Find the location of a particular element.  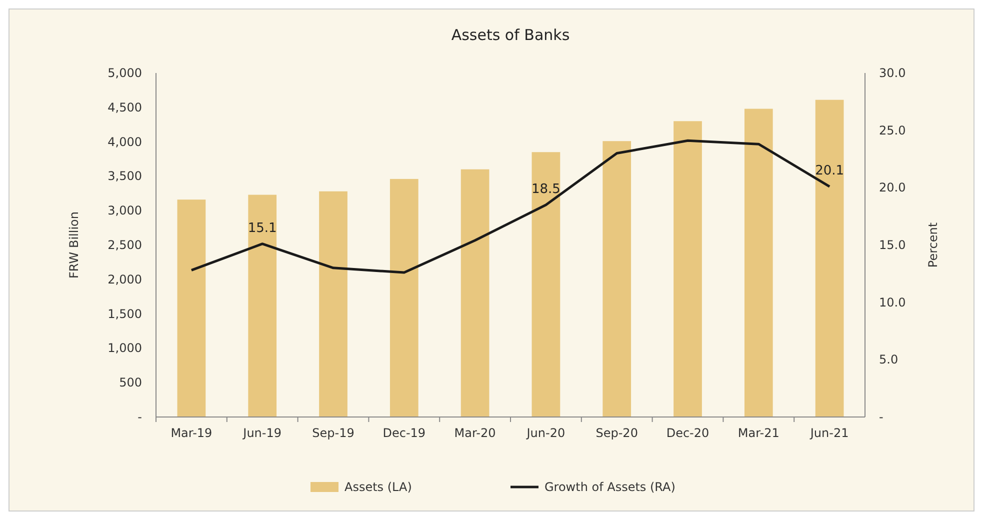

y-tick-label: 2,500 is located at coordinates (125, 245).